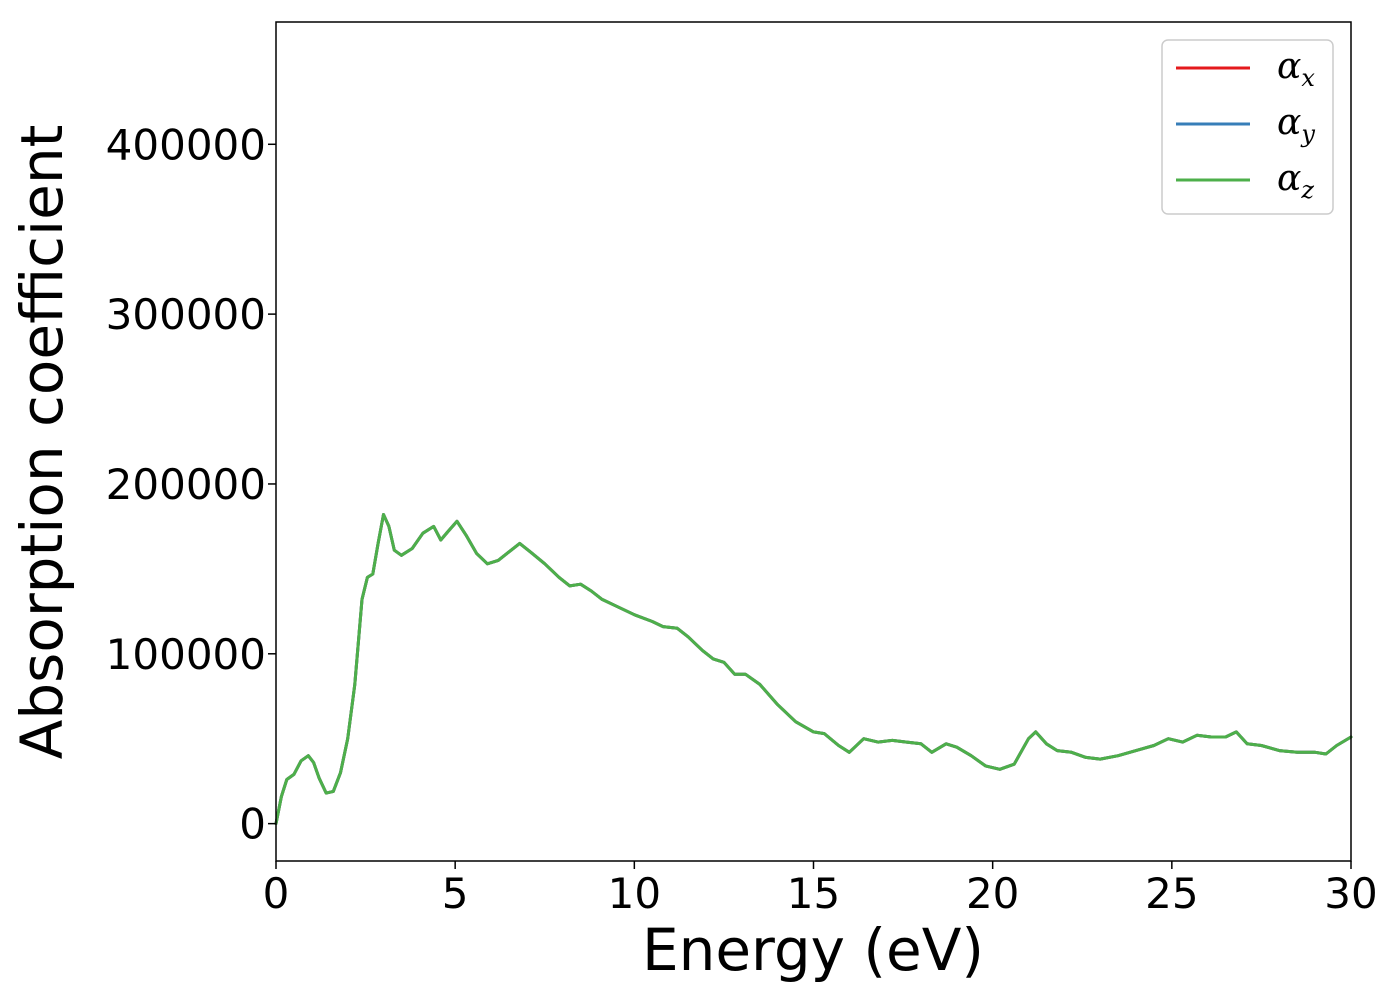 This screenshot has height=1000, width=1400. What do you see at coordinates (42, 442) in the screenshot?
I see `y-axis-title: Absorption coefficient` at bounding box center [42, 442].